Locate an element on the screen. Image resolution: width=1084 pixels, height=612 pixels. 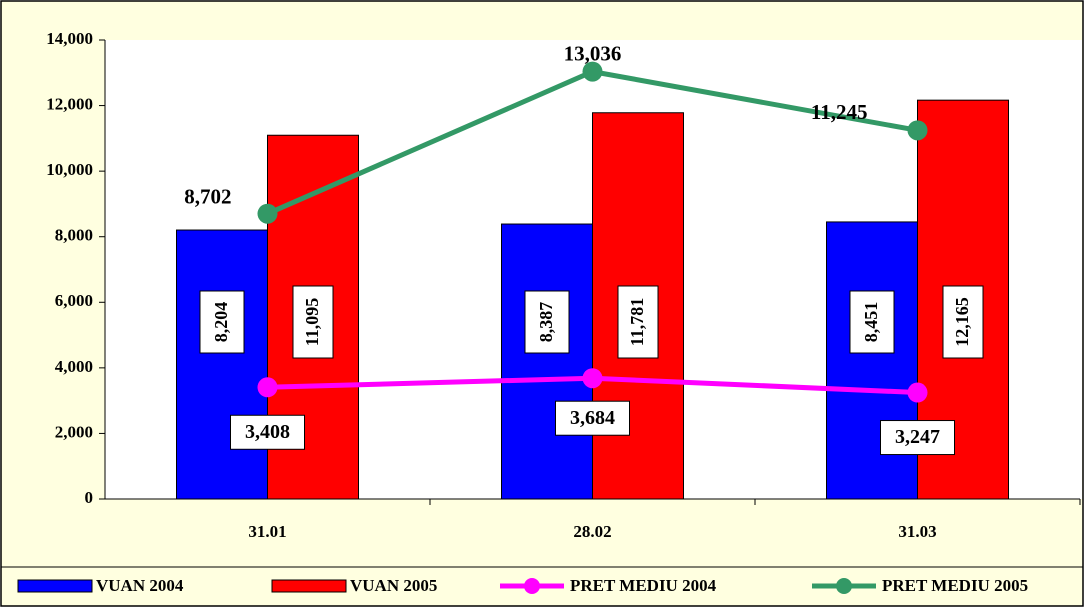
data-label-group: 3,247 is located at coordinates (917, 438).